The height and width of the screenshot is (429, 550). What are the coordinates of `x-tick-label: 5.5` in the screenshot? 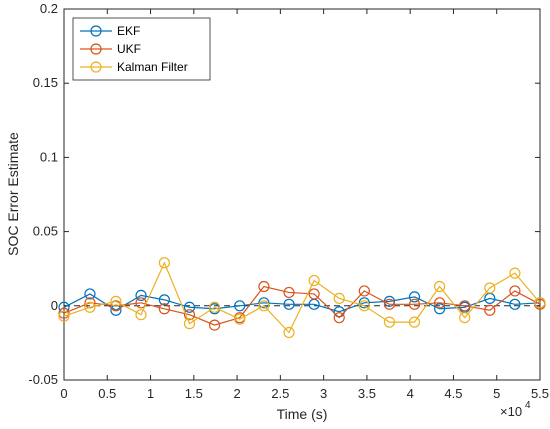 It's located at (540, 393).